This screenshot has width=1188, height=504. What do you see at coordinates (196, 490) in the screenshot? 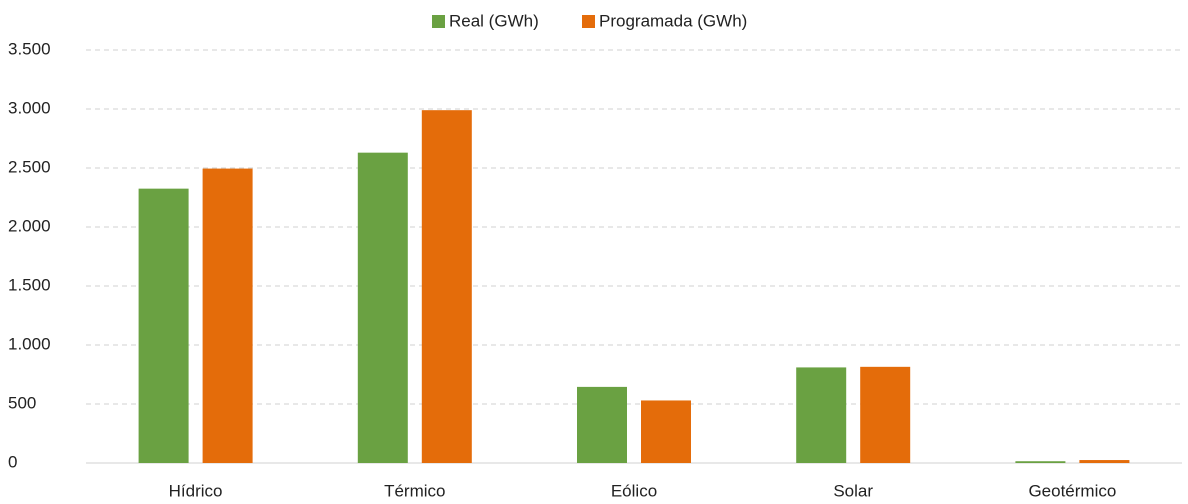
I see `x-tick-label: Hídrico` at bounding box center [196, 490].